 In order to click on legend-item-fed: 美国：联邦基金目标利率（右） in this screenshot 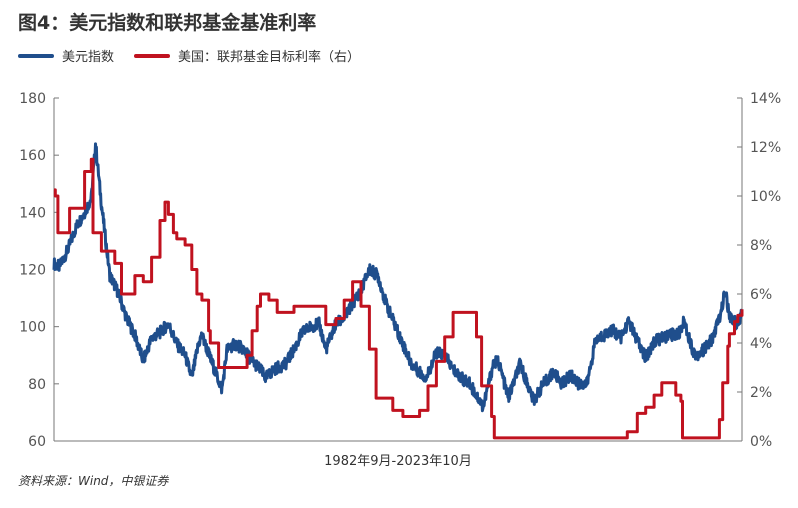, I will do `click(247, 55)`.